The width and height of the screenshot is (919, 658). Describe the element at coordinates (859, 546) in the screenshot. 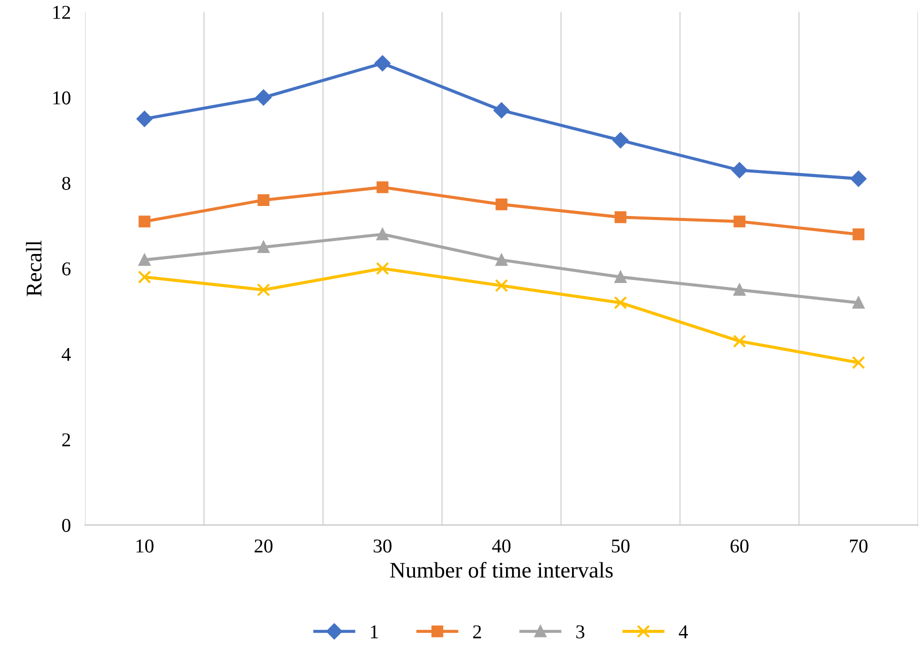

I see `x-tick-label: 70` at that location.